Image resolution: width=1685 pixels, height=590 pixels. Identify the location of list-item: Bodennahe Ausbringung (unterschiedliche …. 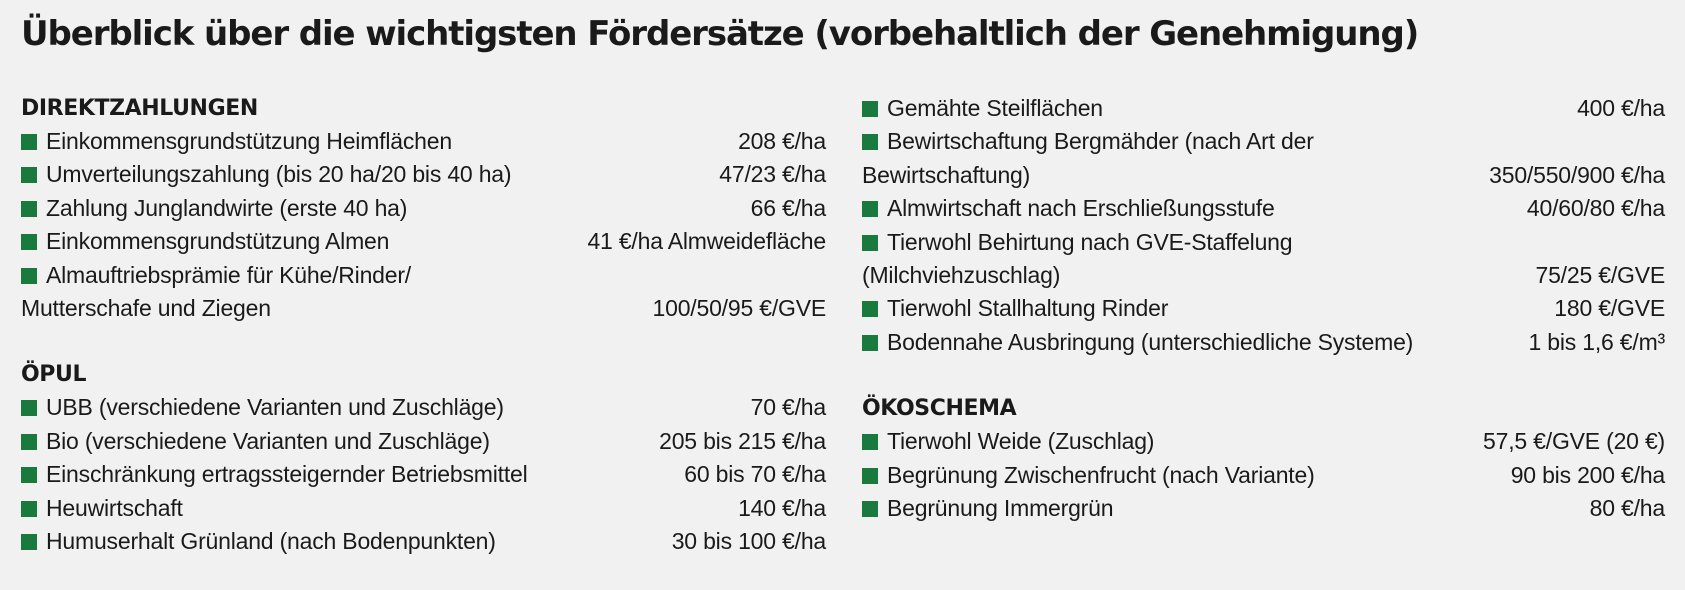
(1263, 342).